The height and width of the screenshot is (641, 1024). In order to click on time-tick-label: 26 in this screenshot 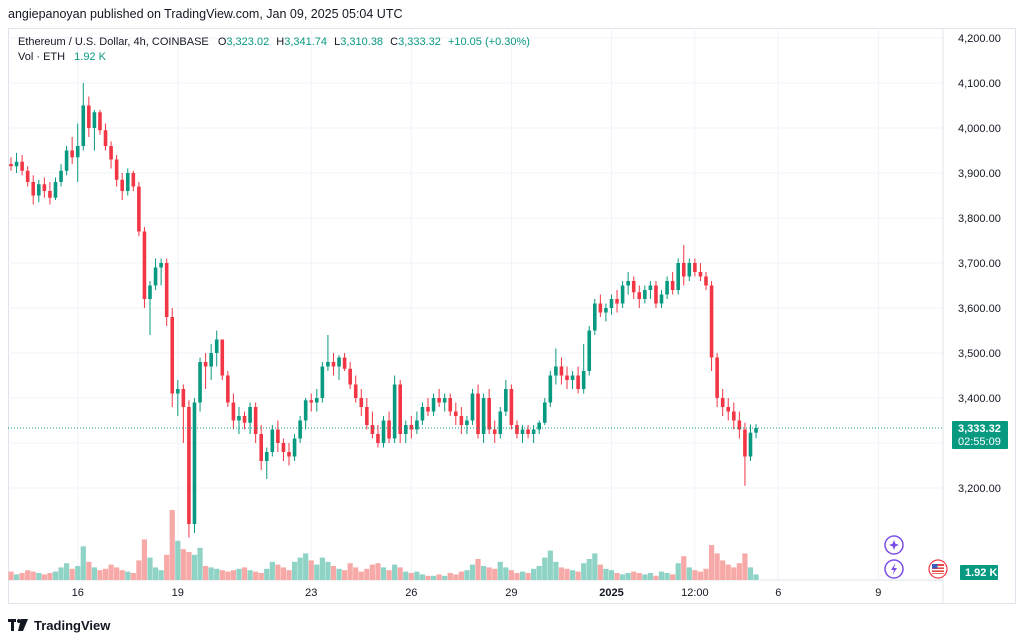, I will do `click(411, 593)`.